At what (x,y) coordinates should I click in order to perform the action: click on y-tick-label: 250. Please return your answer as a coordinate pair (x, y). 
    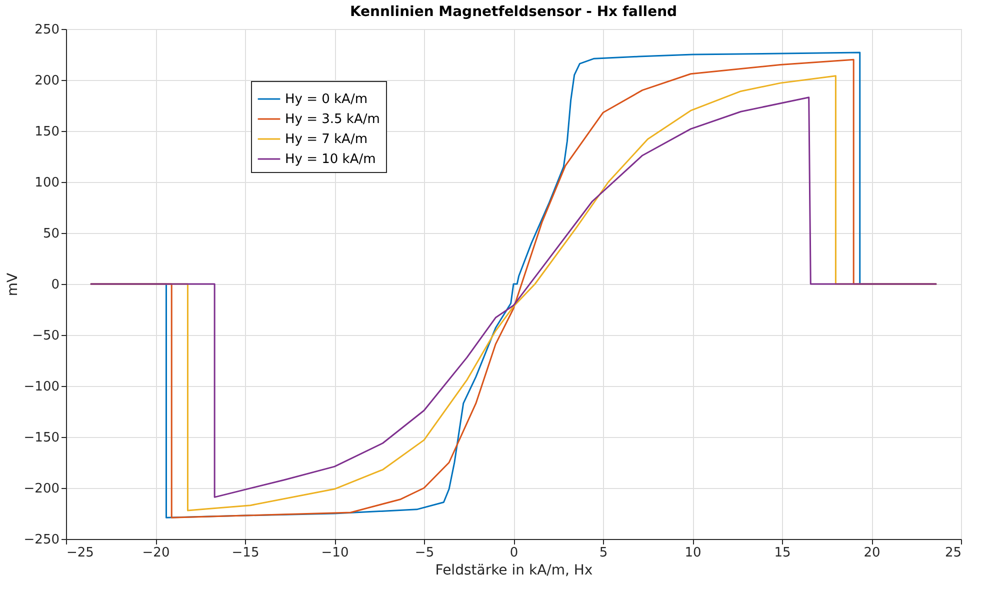
    Looking at the image, I should click on (47, 30).